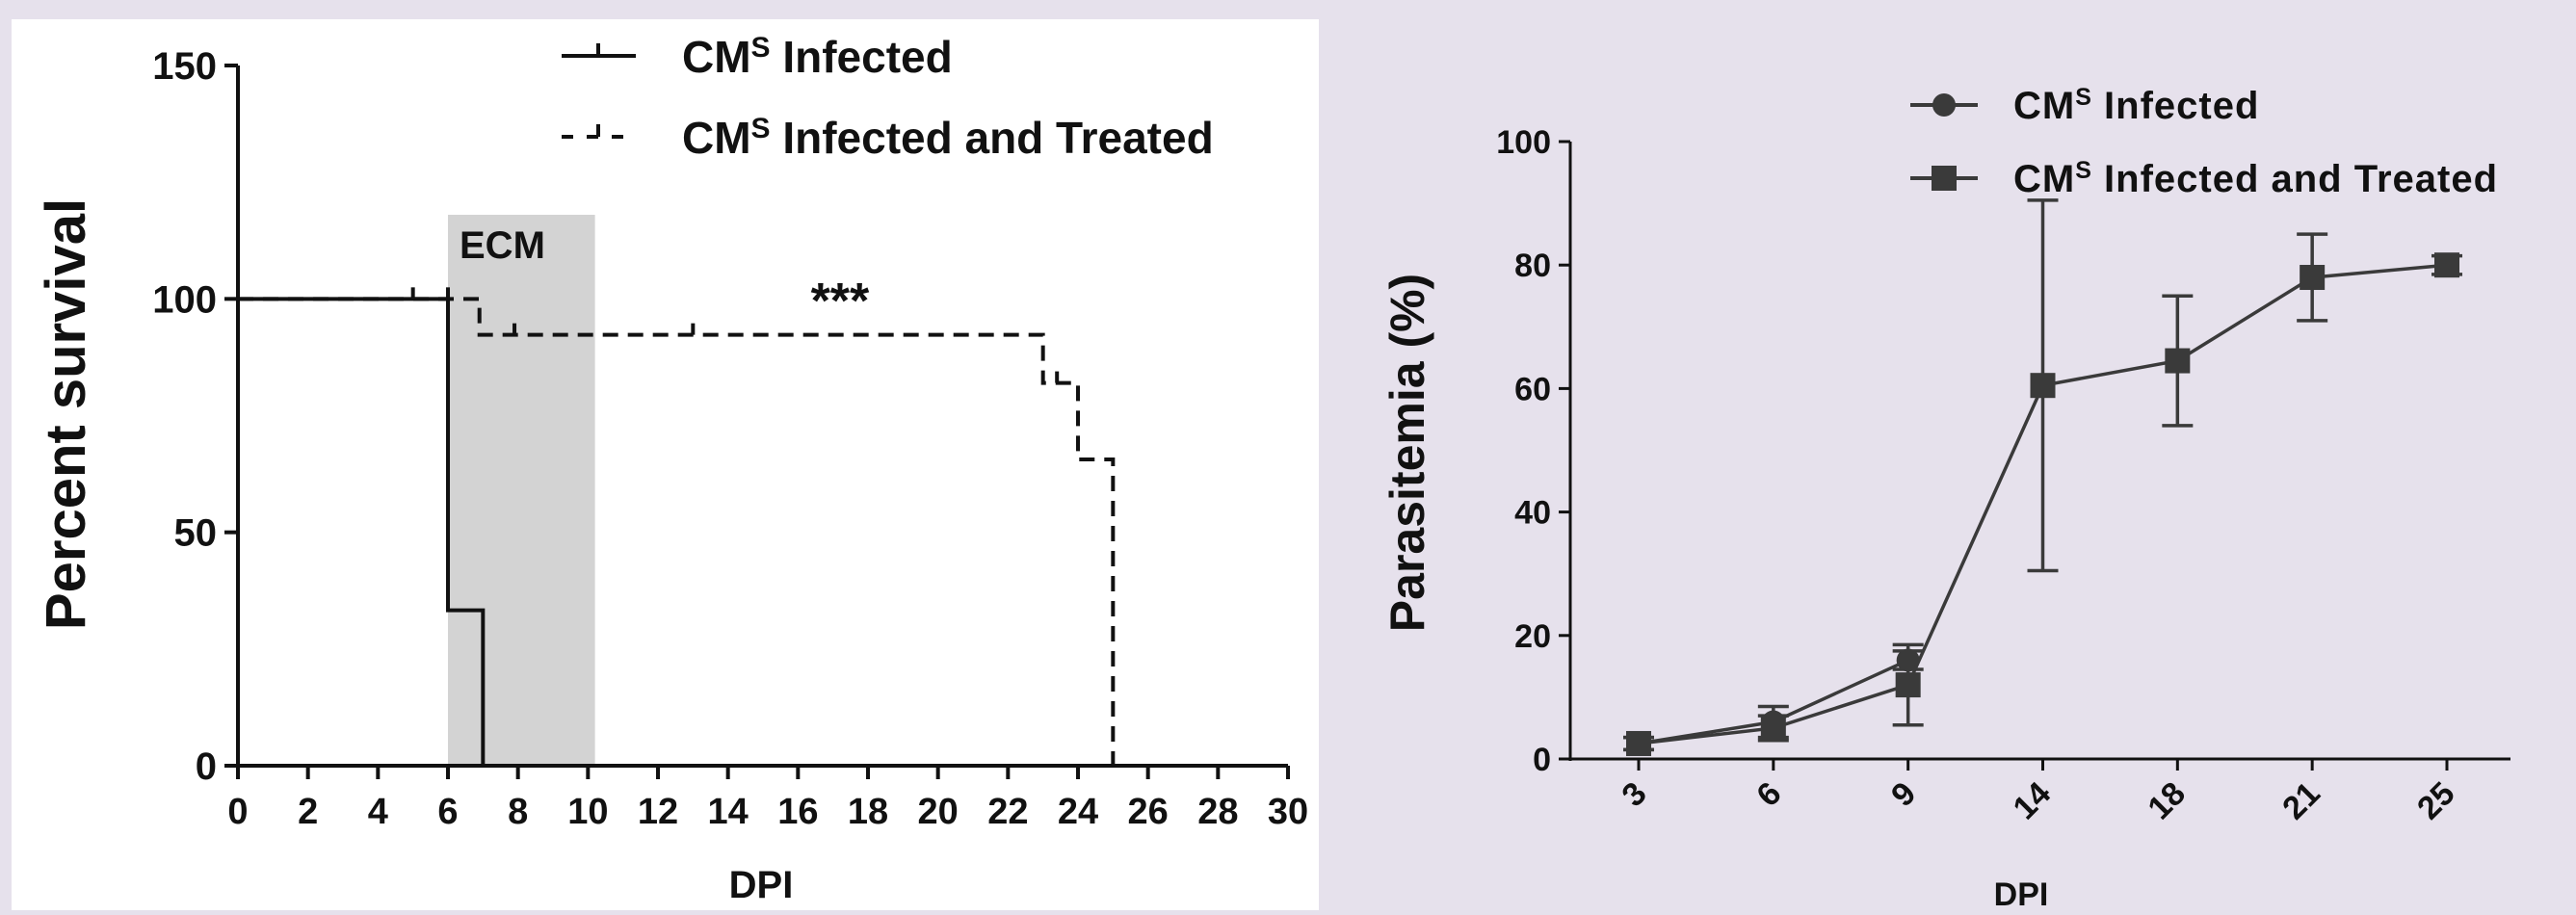  Describe the element at coordinates (1288, 812) in the screenshot. I see `x-tick-label: 30` at that location.